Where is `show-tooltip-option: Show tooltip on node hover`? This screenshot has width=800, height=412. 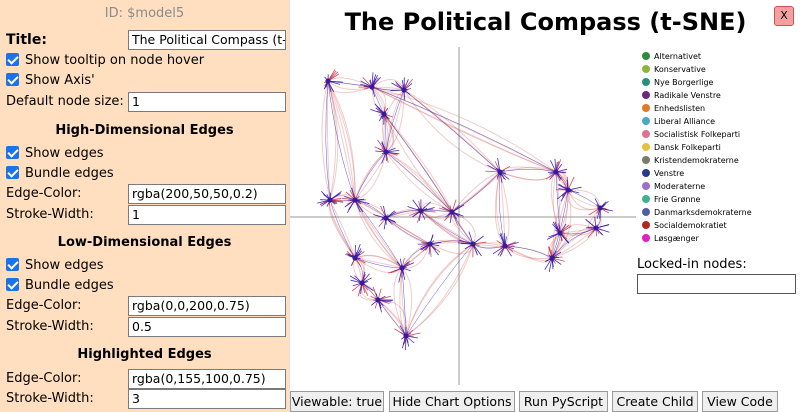
show-tooltip-option: Show tooltip on node hover is located at coordinates (105, 61).